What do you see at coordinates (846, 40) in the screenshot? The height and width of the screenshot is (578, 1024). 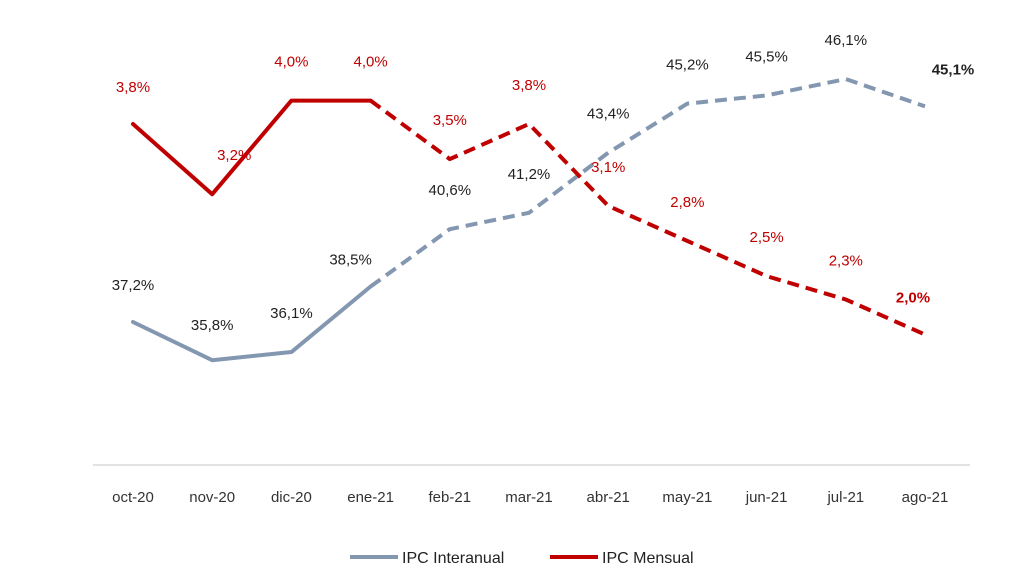 I see `ipc-interanual-data-label: 46,1%` at bounding box center [846, 40].